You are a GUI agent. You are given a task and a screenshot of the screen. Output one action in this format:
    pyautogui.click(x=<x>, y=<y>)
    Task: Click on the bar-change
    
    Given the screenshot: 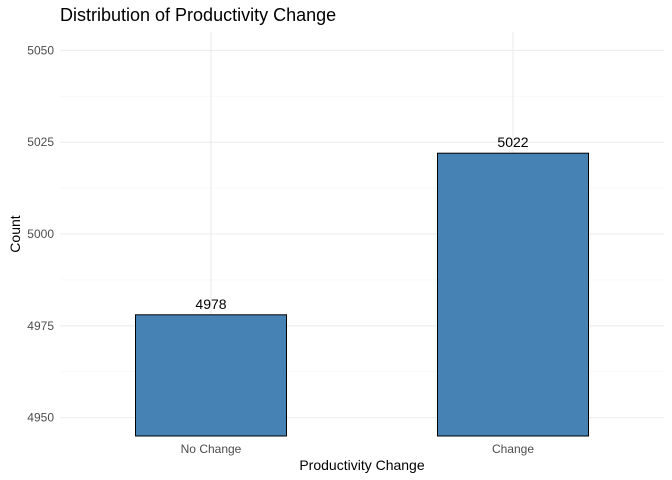 What is the action you would take?
    pyautogui.click(x=513, y=294)
    